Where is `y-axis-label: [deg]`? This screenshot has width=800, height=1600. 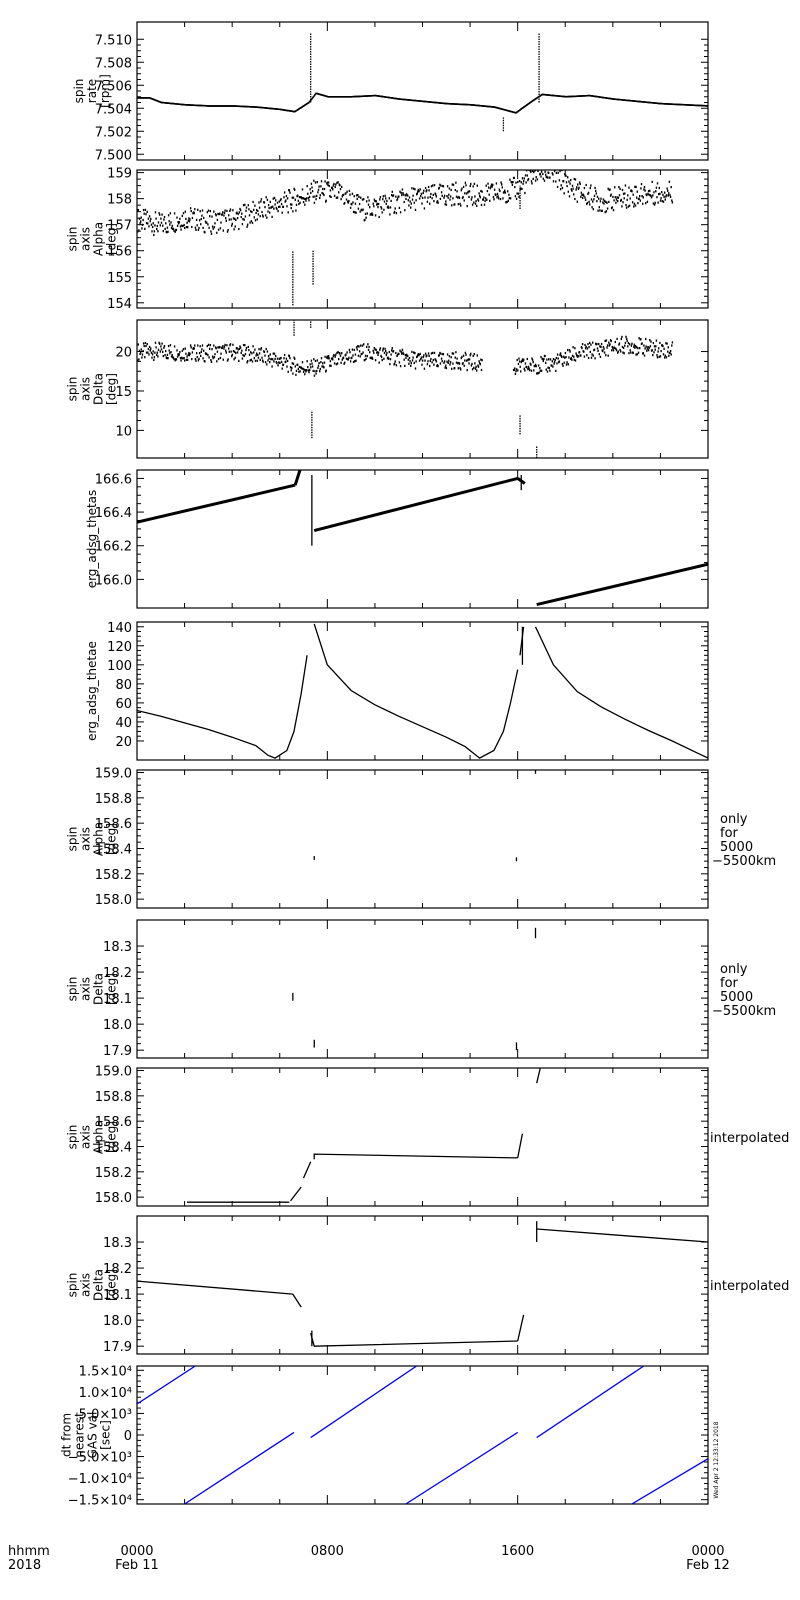 y-axis-label: [deg] is located at coordinates (112, 1137).